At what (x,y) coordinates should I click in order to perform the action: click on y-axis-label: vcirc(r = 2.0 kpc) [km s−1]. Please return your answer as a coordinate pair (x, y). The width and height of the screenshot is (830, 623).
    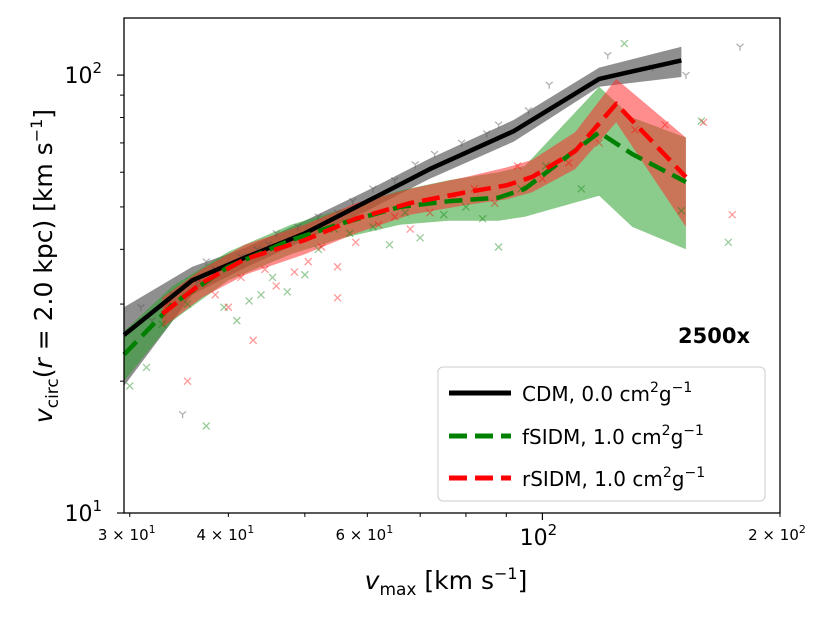
    Looking at the image, I should click on (45, 266).